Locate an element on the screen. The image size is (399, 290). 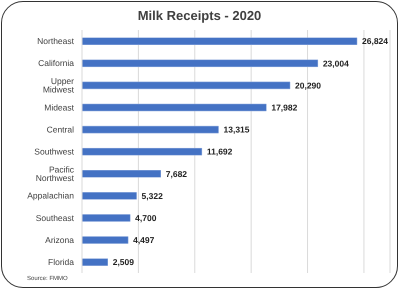
data-label: 4,700 is located at coordinates (146, 217).